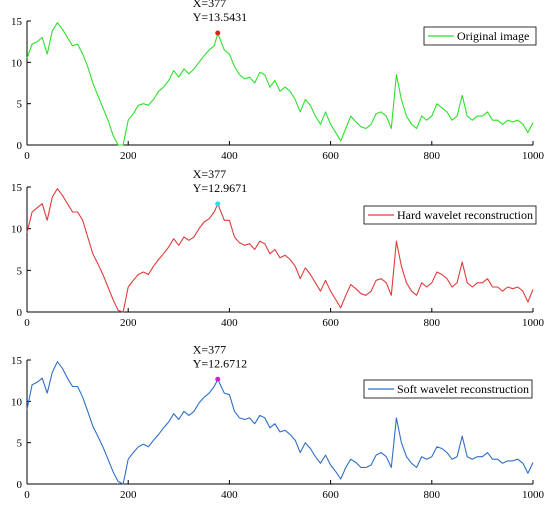 This screenshot has height=508, width=550. Describe the element at coordinates (465, 215) in the screenshot. I see `legend-label: Hard wavelet reconstruction` at that location.